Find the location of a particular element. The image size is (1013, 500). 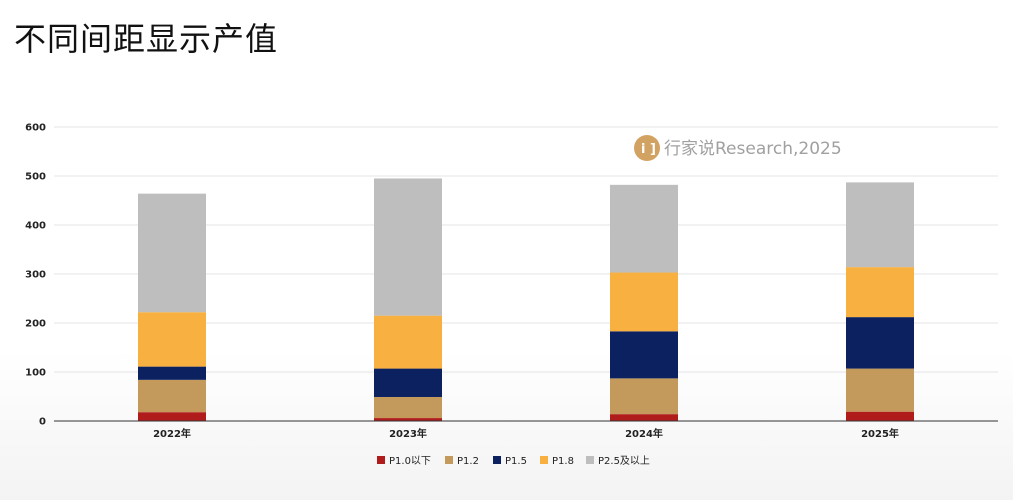

y-tick-label: 600 is located at coordinates (35, 128).